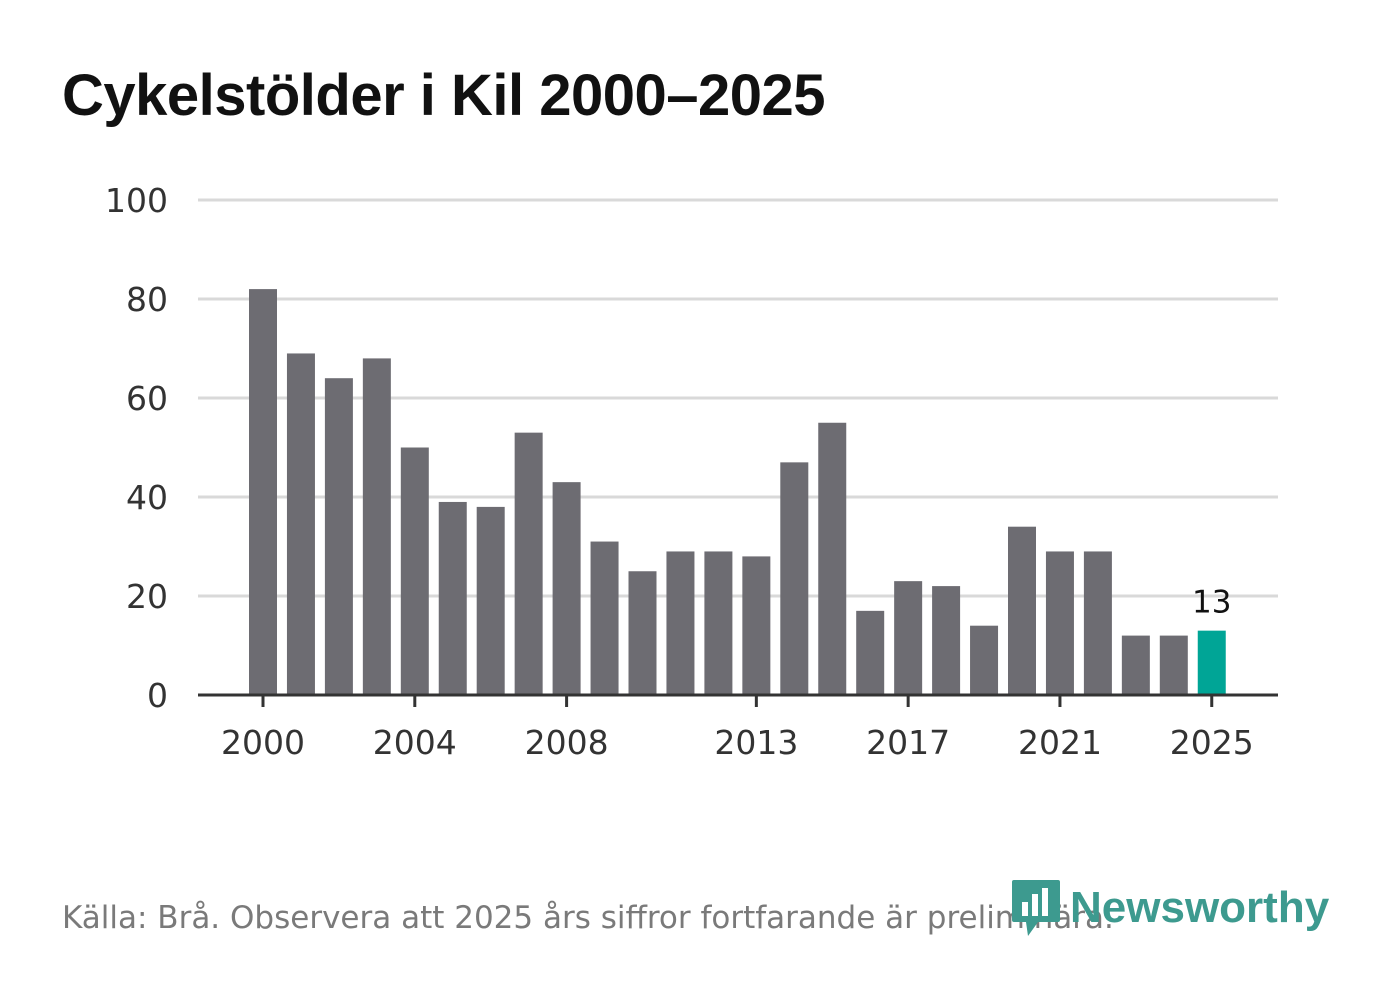 This screenshot has height=999, width=1382. Describe the element at coordinates (908, 638) in the screenshot. I see `bar-2017` at that location.